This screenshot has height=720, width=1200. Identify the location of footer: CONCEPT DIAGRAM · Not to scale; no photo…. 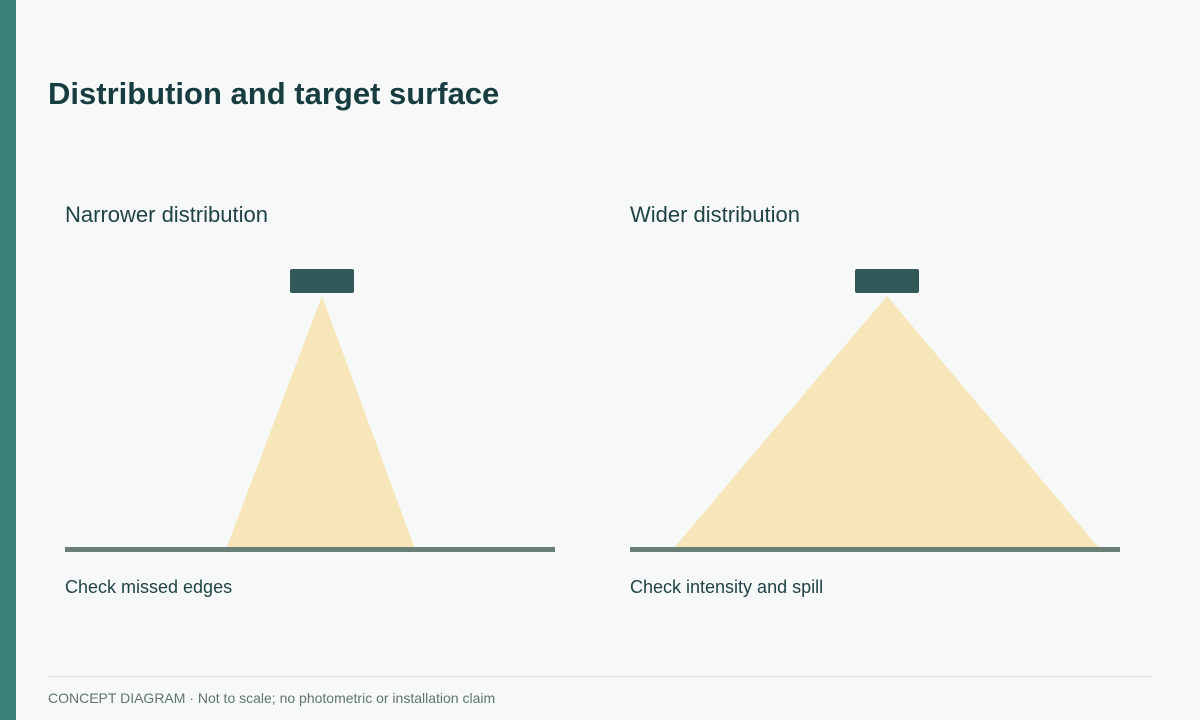
(271, 698).